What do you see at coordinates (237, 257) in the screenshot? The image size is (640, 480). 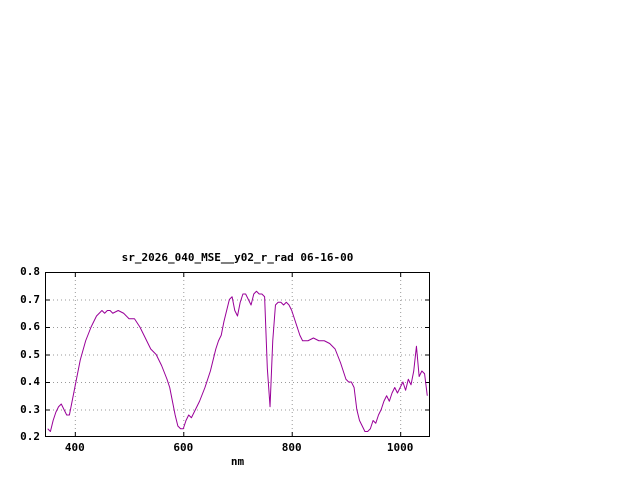 I see `chart-title: sr_2026_040_MSE__y02_r_rad 06-16-00` at bounding box center [237, 257].